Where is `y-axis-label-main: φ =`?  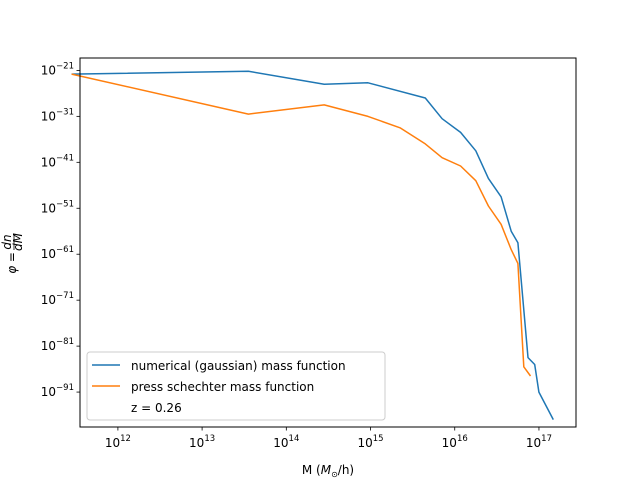
y-axis-label-main: φ = is located at coordinates (12, 263).